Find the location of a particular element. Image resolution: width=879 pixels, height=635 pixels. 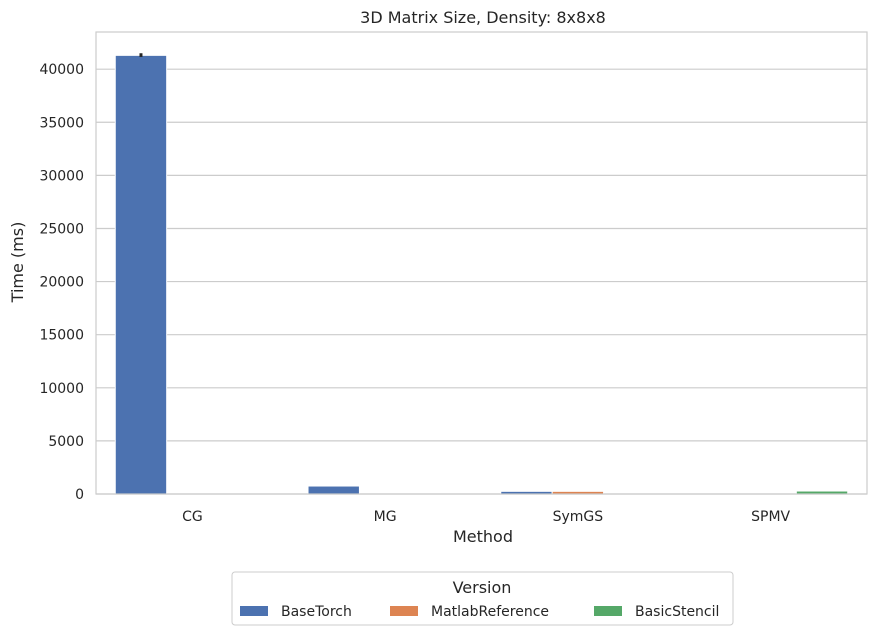

x-axis-label: Method is located at coordinates (483, 536).